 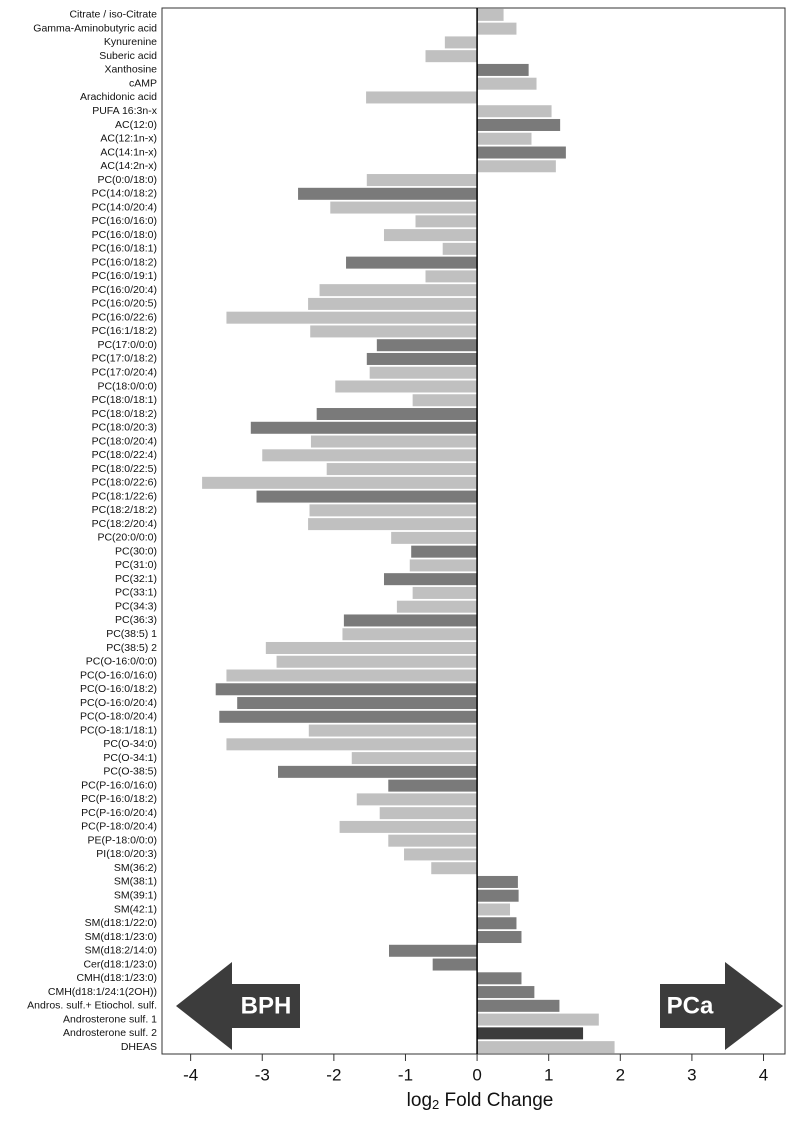 What do you see at coordinates (130, 42) in the screenshot?
I see `y-tick-label: Kynurenine` at bounding box center [130, 42].